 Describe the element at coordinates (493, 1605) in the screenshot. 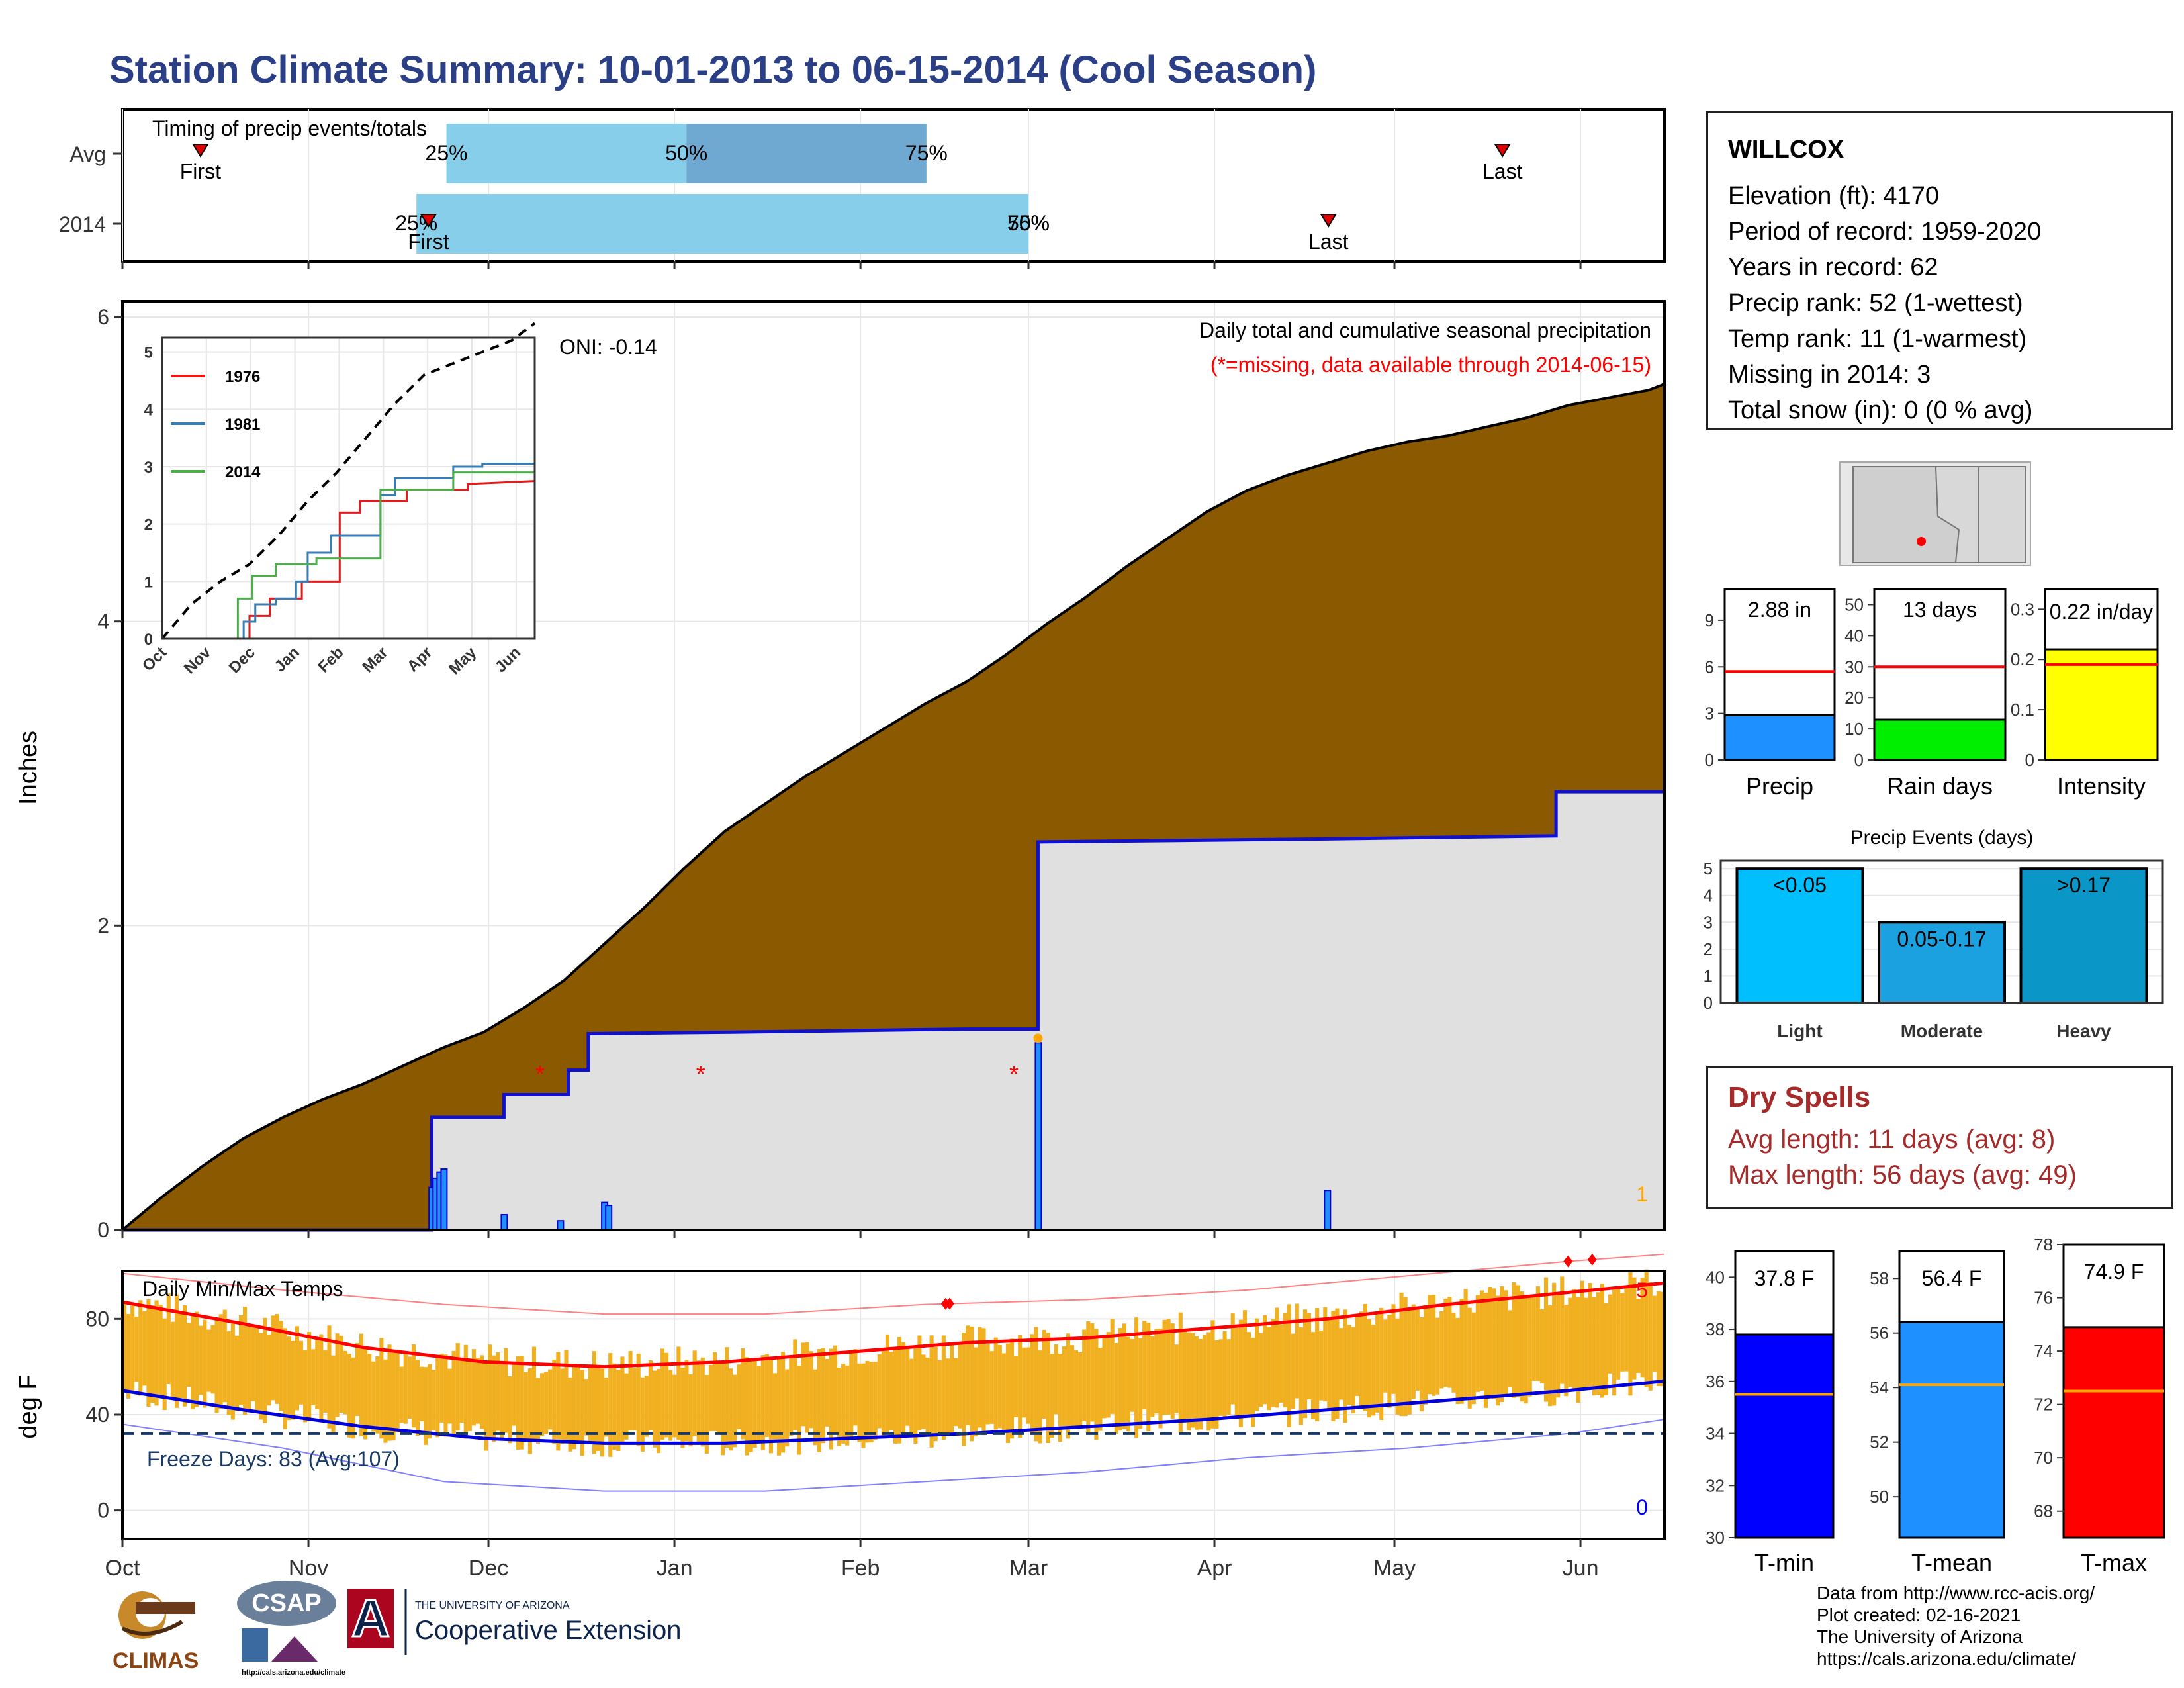

I see `ua-small-text: THE UNIVERSITY OF ARIZONA` at that location.